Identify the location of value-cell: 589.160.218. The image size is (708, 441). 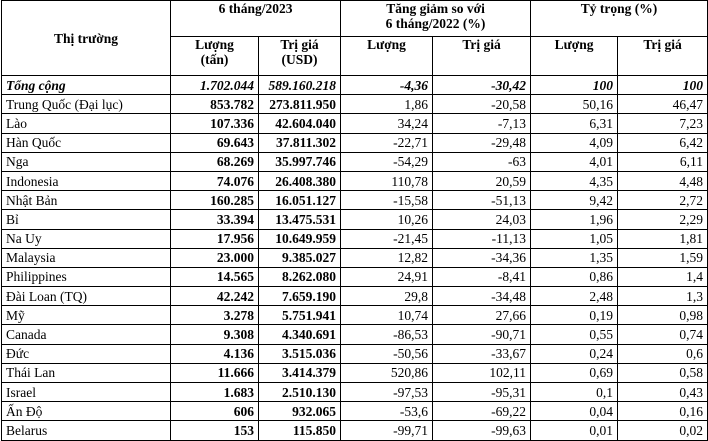
(299, 85).